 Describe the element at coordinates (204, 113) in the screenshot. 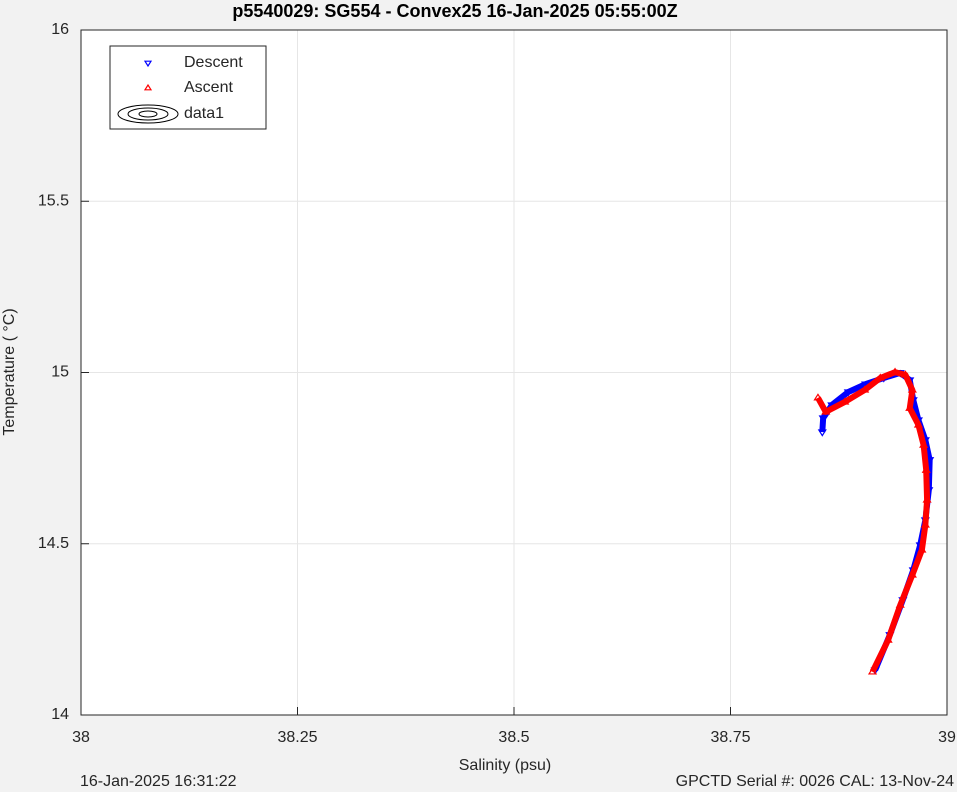

I see `legend-label: data1` at that location.